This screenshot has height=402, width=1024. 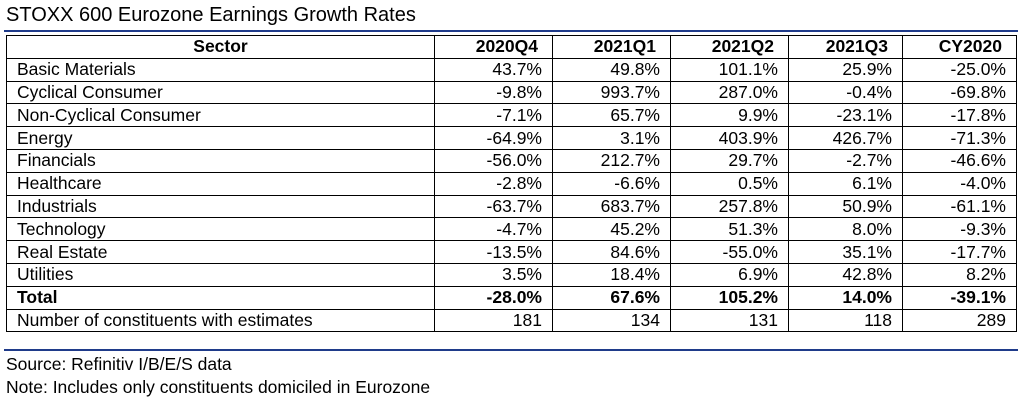 What do you see at coordinates (220, 183) in the screenshot?
I see `sector-label: Healthcare` at bounding box center [220, 183].